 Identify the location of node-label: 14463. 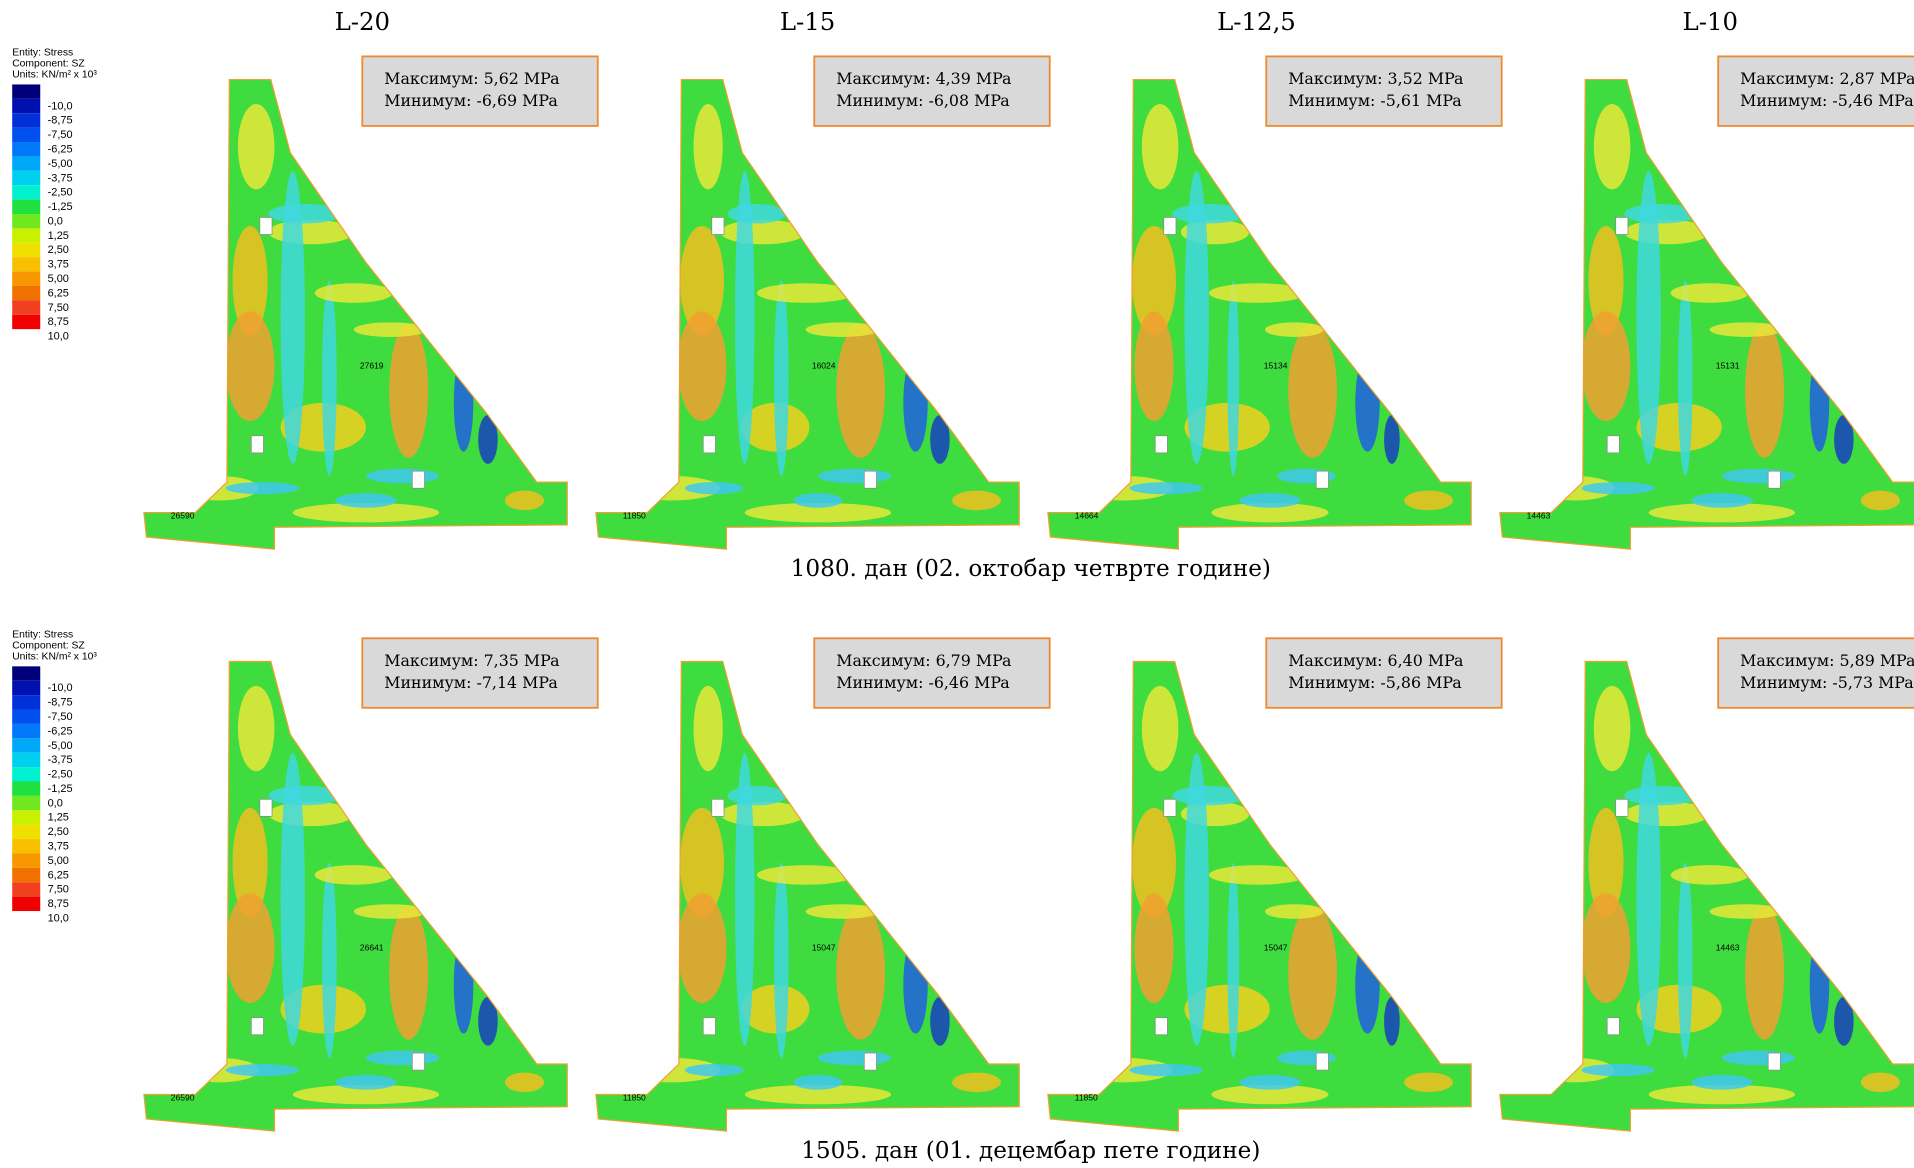
(1728, 947).